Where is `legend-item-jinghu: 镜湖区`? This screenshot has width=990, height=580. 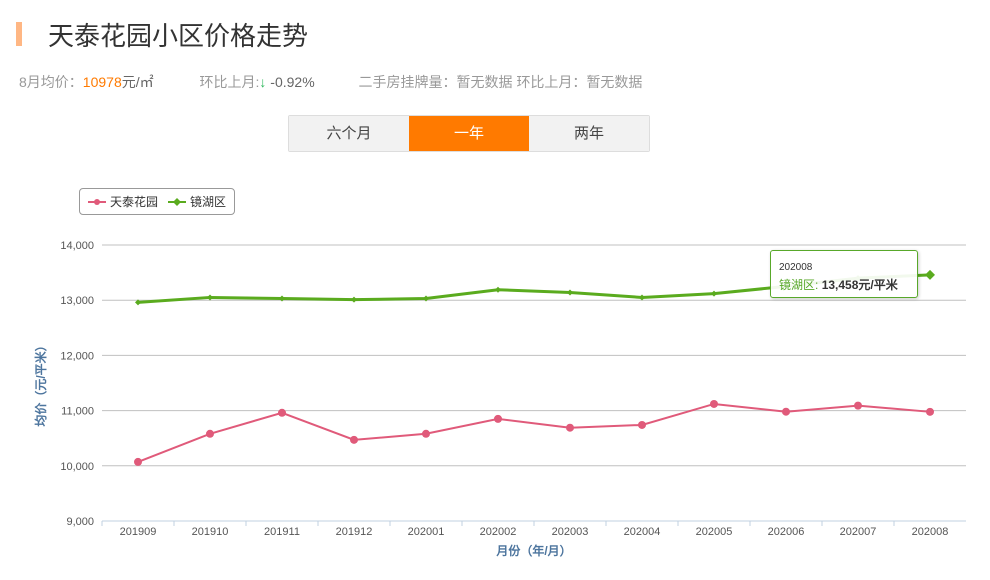
legend-item-jinghu: 镜湖区 is located at coordinates (197, 201).